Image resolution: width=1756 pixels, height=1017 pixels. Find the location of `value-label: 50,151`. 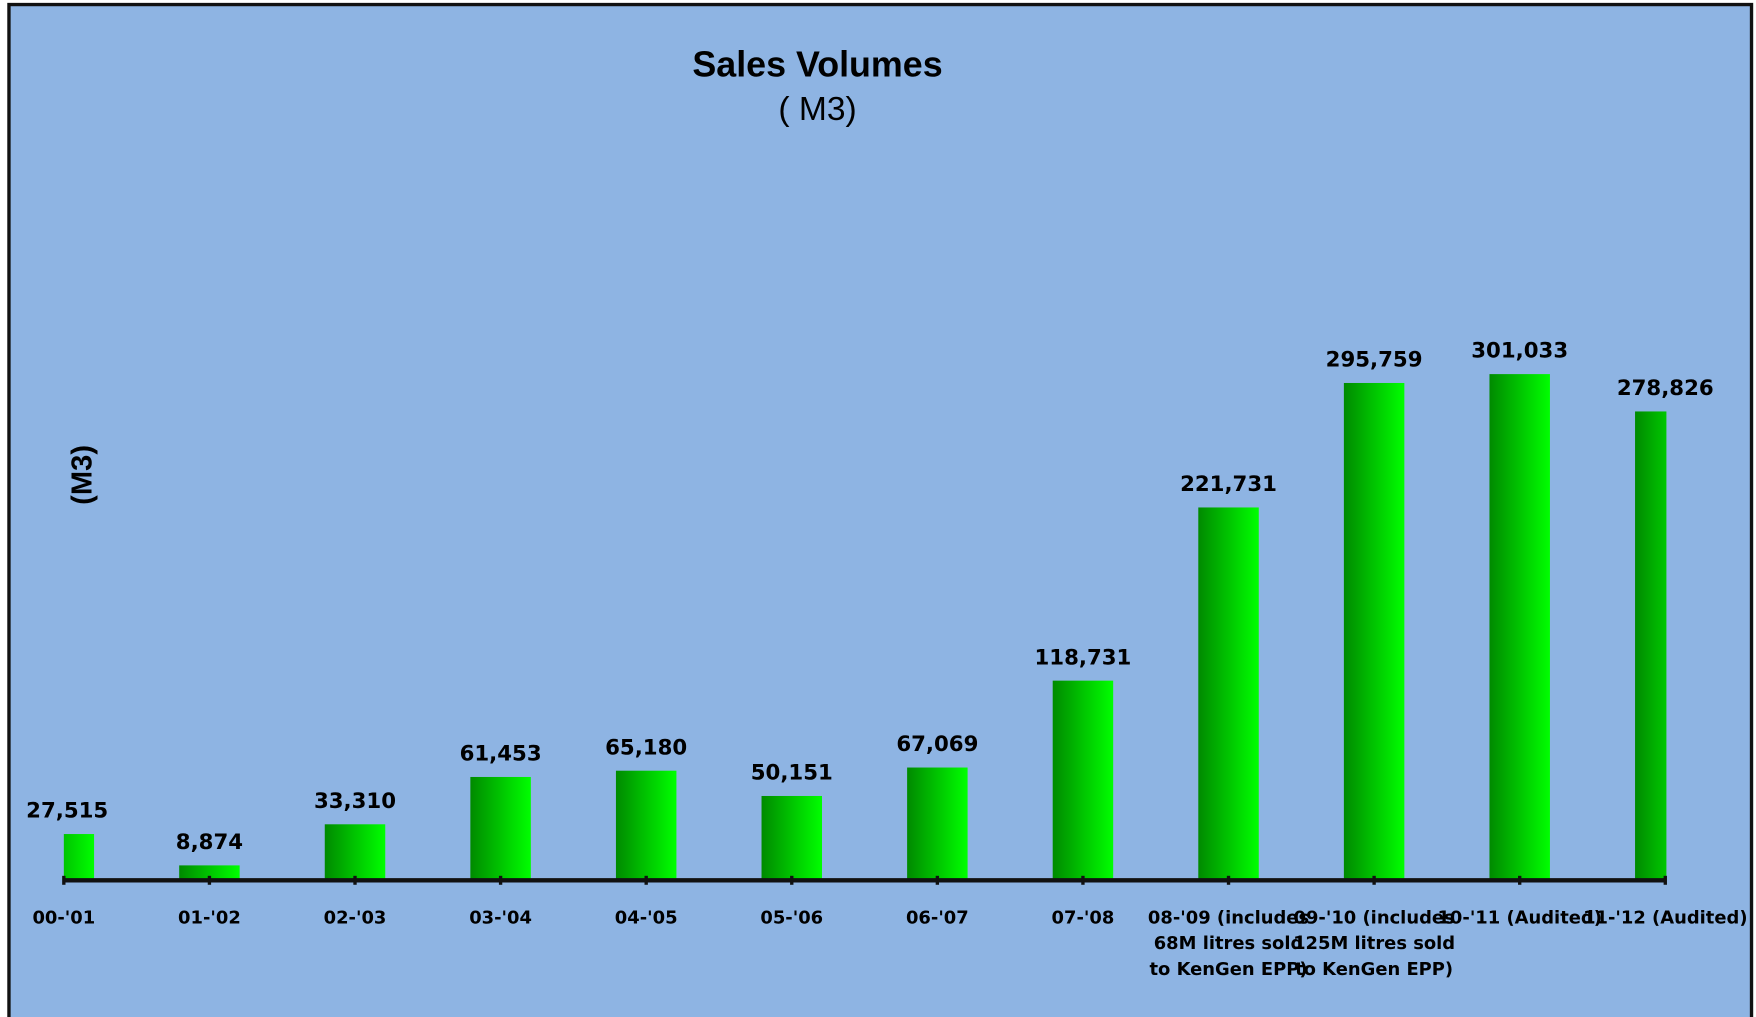

value-label: 50,151 is located at coordinates (792, 773).